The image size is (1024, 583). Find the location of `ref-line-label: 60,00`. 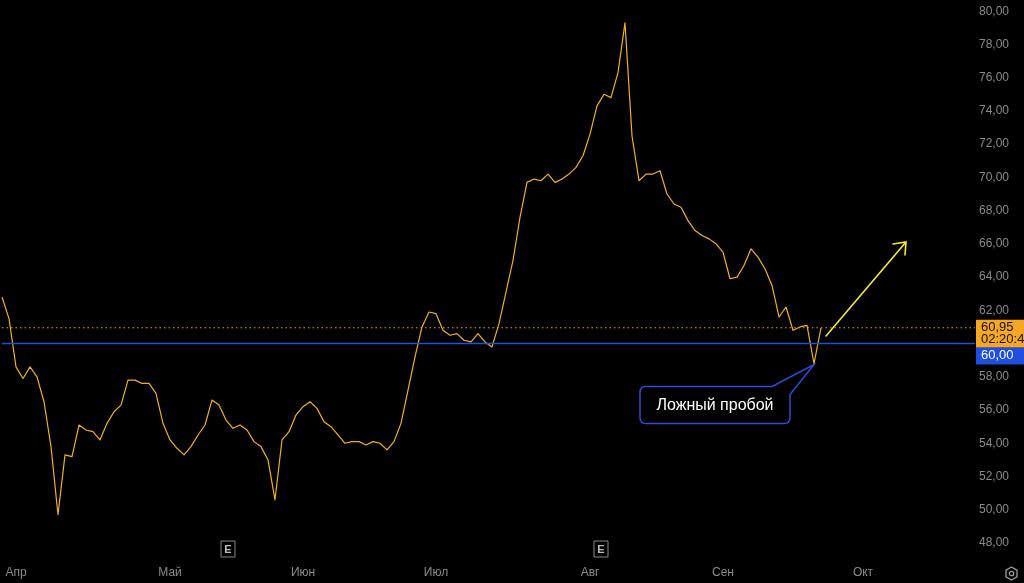

ref-line-label: 60,00 is located at coordinates (997, 355).